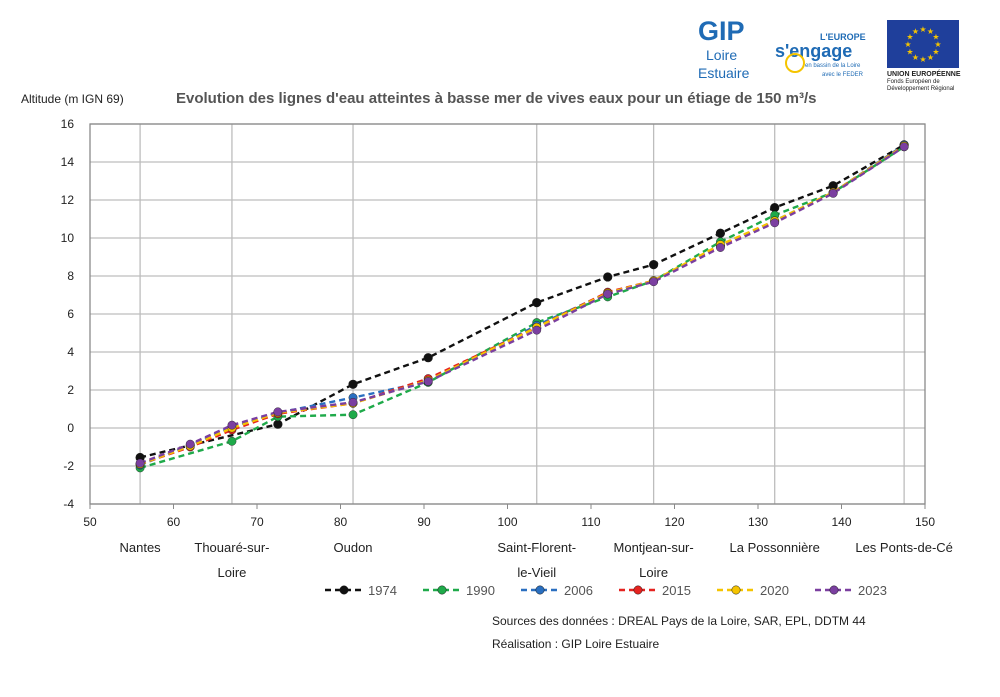 The image size is (1000, 697). I want to click on x-axis-ticks: 50 60 70 80 90 100 110 120 130 140 150, so click(509, 516).